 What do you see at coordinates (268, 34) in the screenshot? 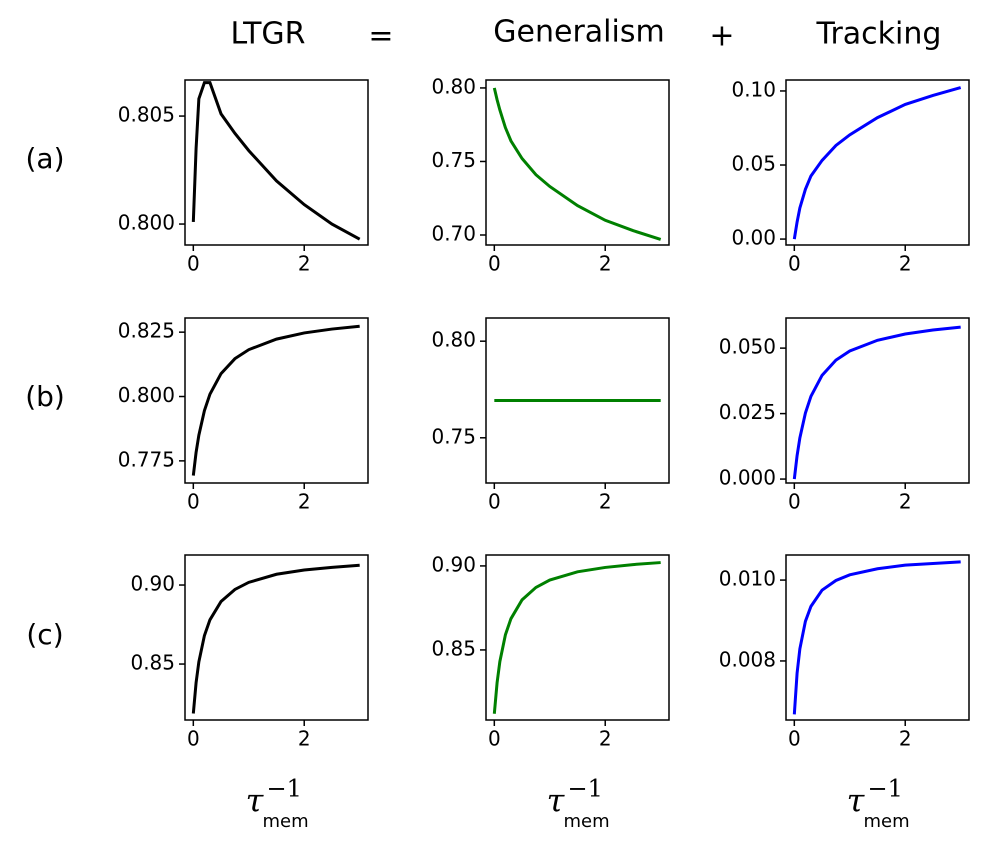
I see `column-title: LTGR` at bounding box center [268, 34].